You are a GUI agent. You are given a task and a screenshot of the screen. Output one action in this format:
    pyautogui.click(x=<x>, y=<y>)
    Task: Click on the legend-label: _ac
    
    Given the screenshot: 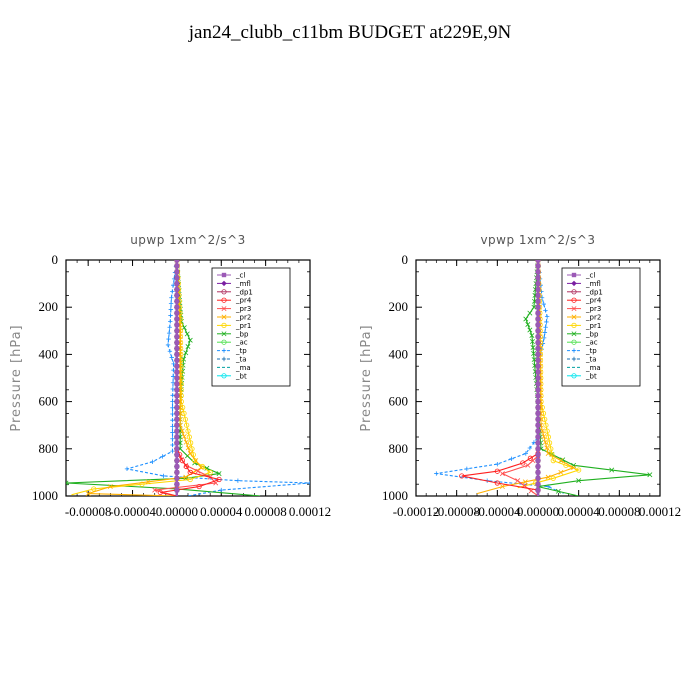 What is the action you would take?
    pyautogui.click(x=241, y=343)
    